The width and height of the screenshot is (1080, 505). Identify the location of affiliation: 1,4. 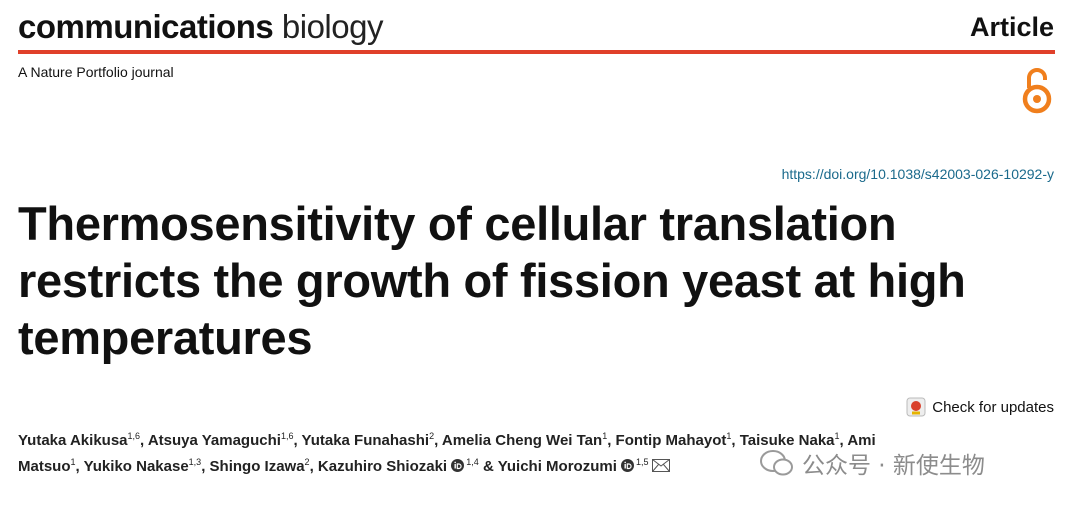
(472, 462).